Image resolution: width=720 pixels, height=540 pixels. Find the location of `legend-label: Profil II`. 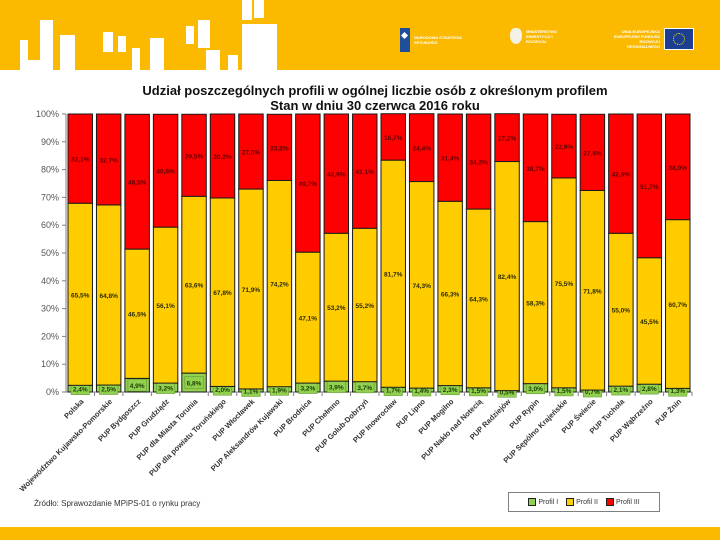

legend-label: Profil II is located at coordinates (587, 502).